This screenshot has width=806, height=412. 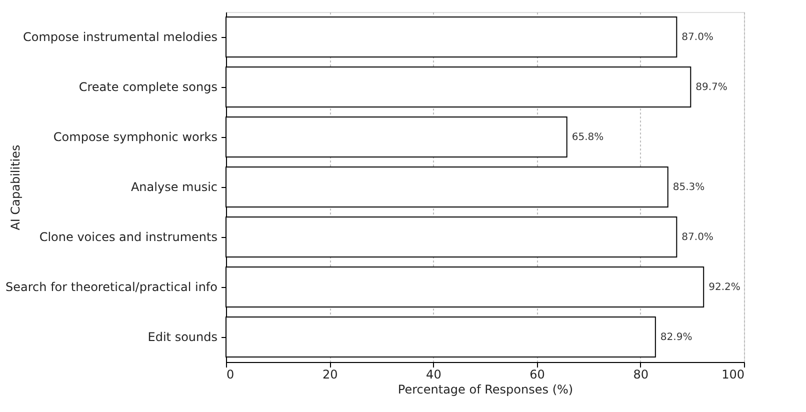 I want to click on x-tick-label: 80, so click(x=641, y=375).